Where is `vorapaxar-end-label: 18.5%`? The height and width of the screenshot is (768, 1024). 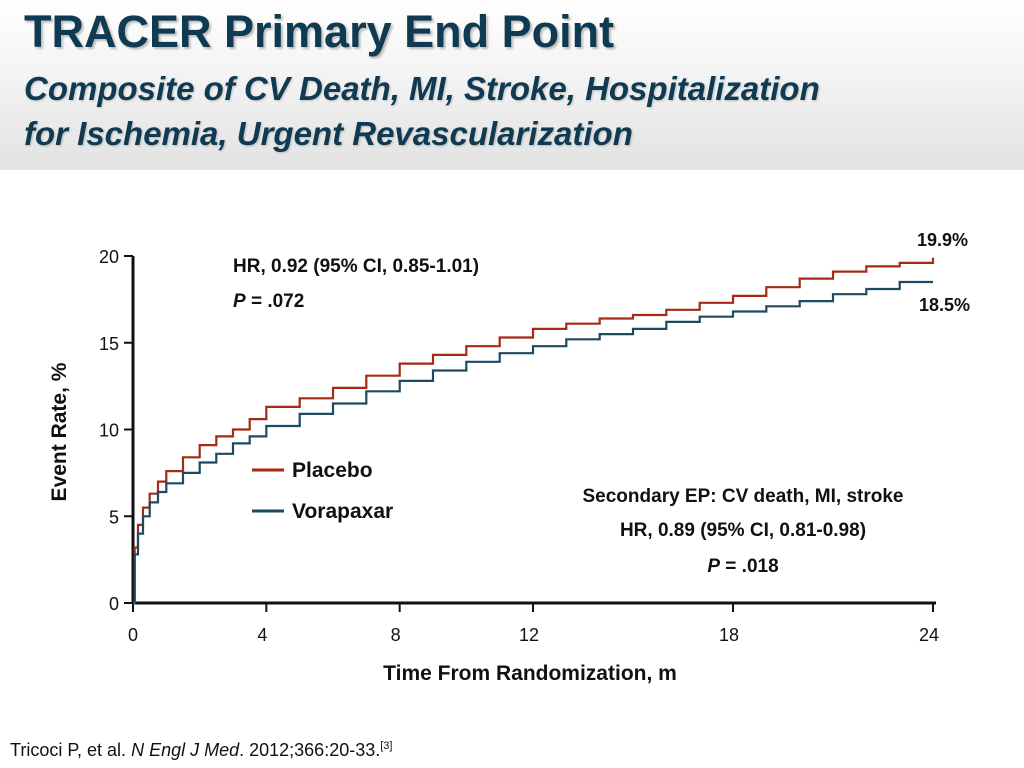
vorapaxar-end-label: 18.5% is located at coordinates (944, 305).